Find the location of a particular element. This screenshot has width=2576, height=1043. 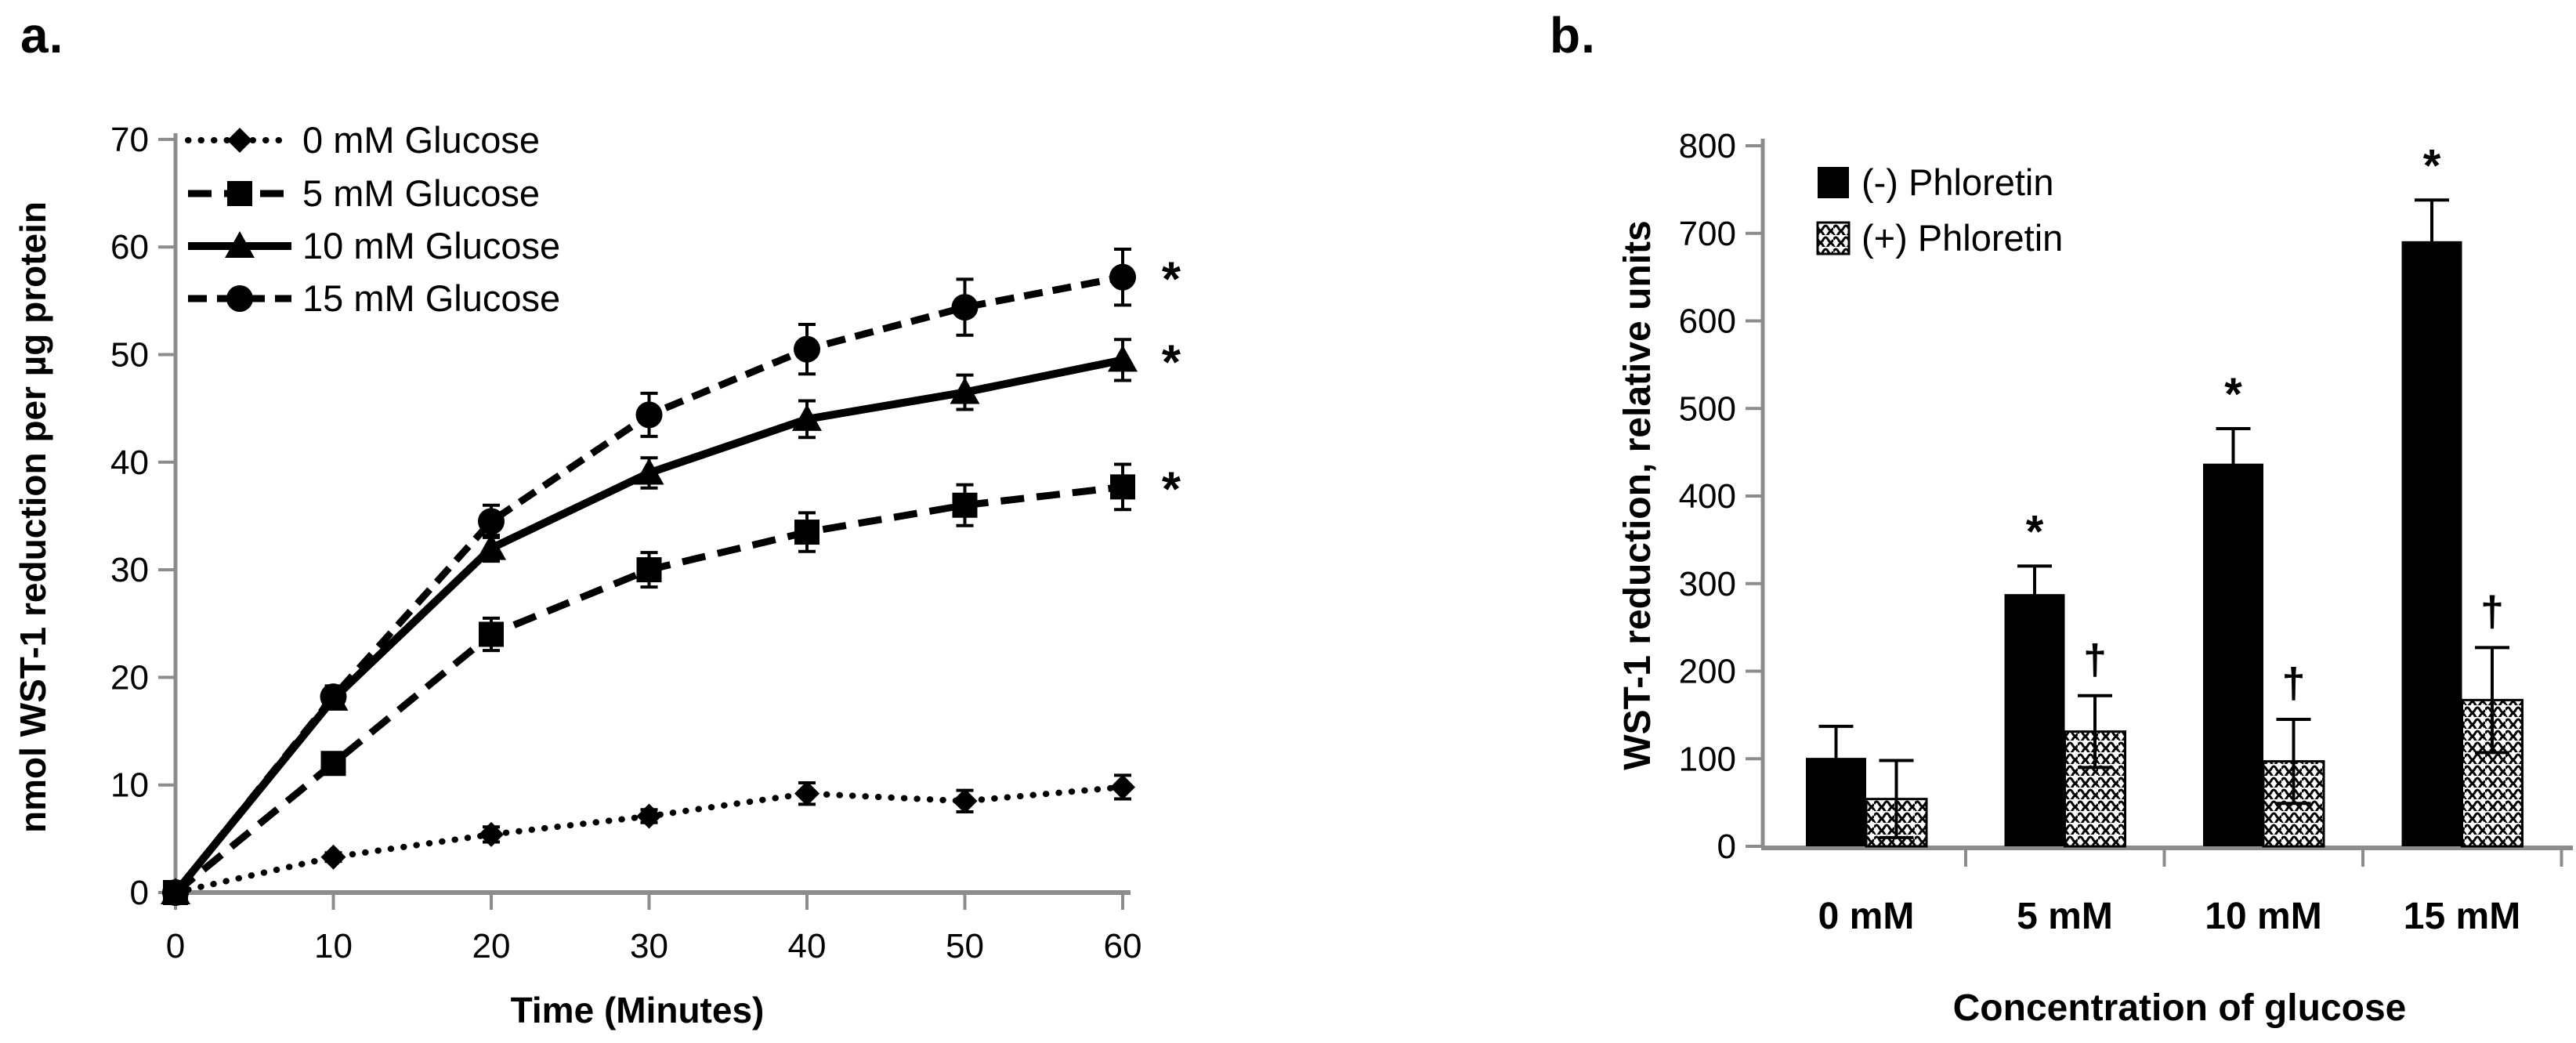

y-tick-label: 200 is located at coordinates (1708, 672).